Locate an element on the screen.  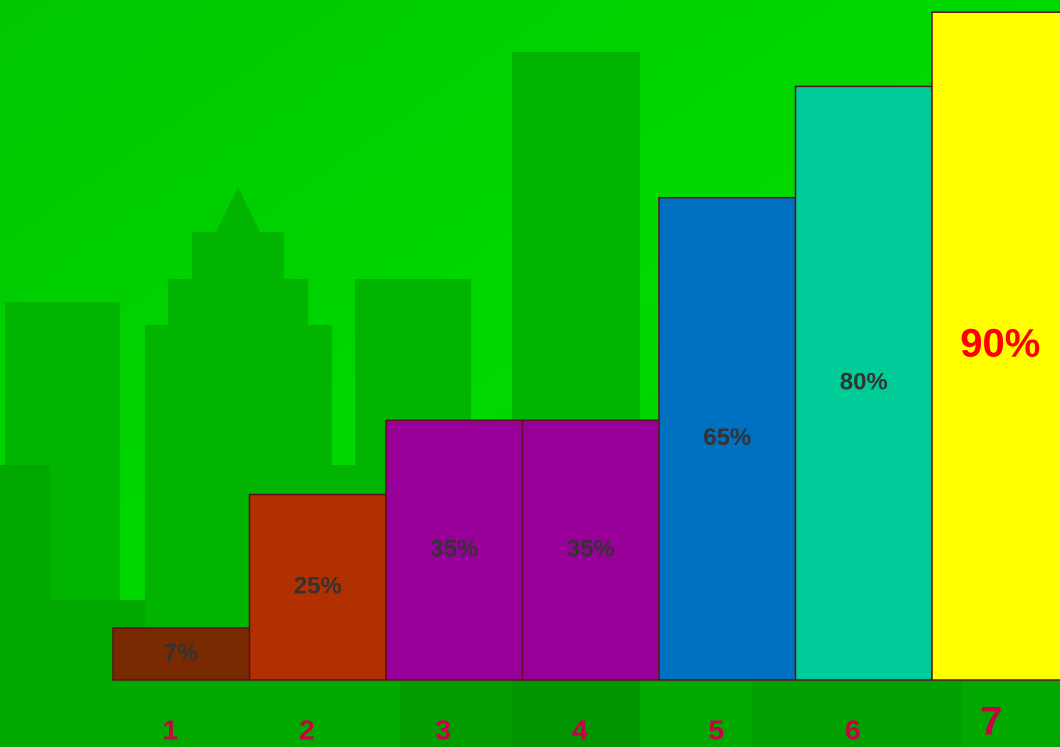
ground-shading is located at coordinates (681, 713).